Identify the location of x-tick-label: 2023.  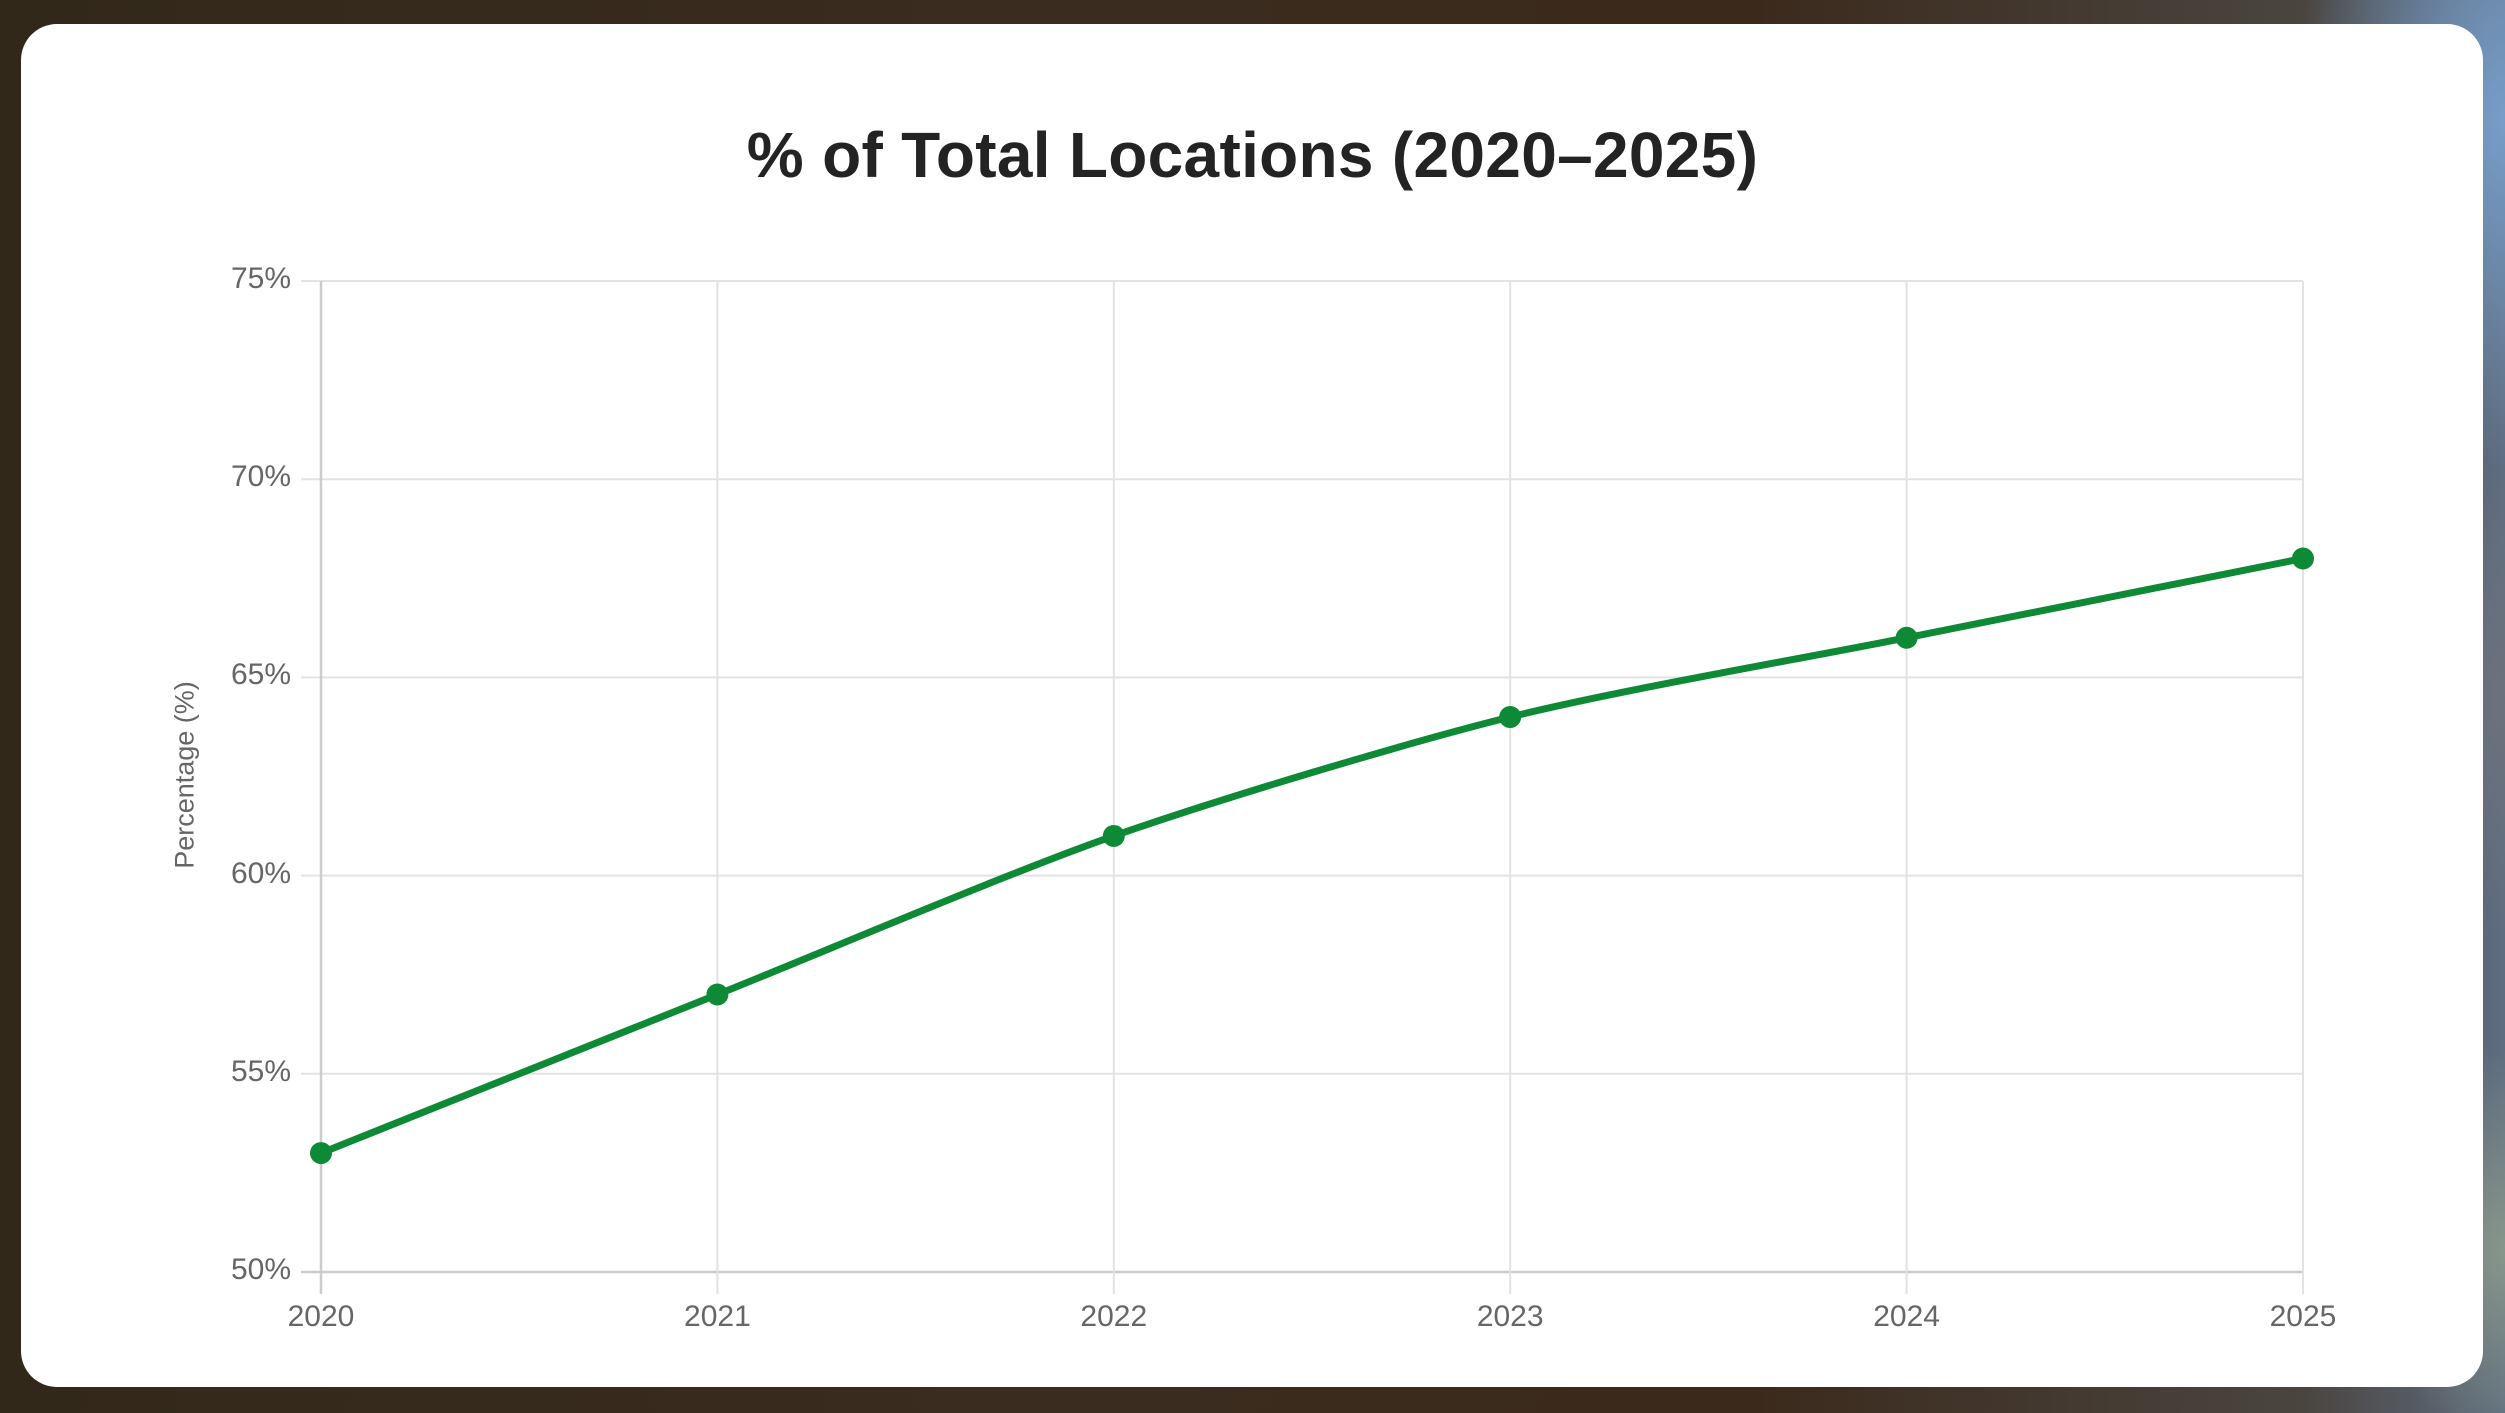
(1510, 1316).